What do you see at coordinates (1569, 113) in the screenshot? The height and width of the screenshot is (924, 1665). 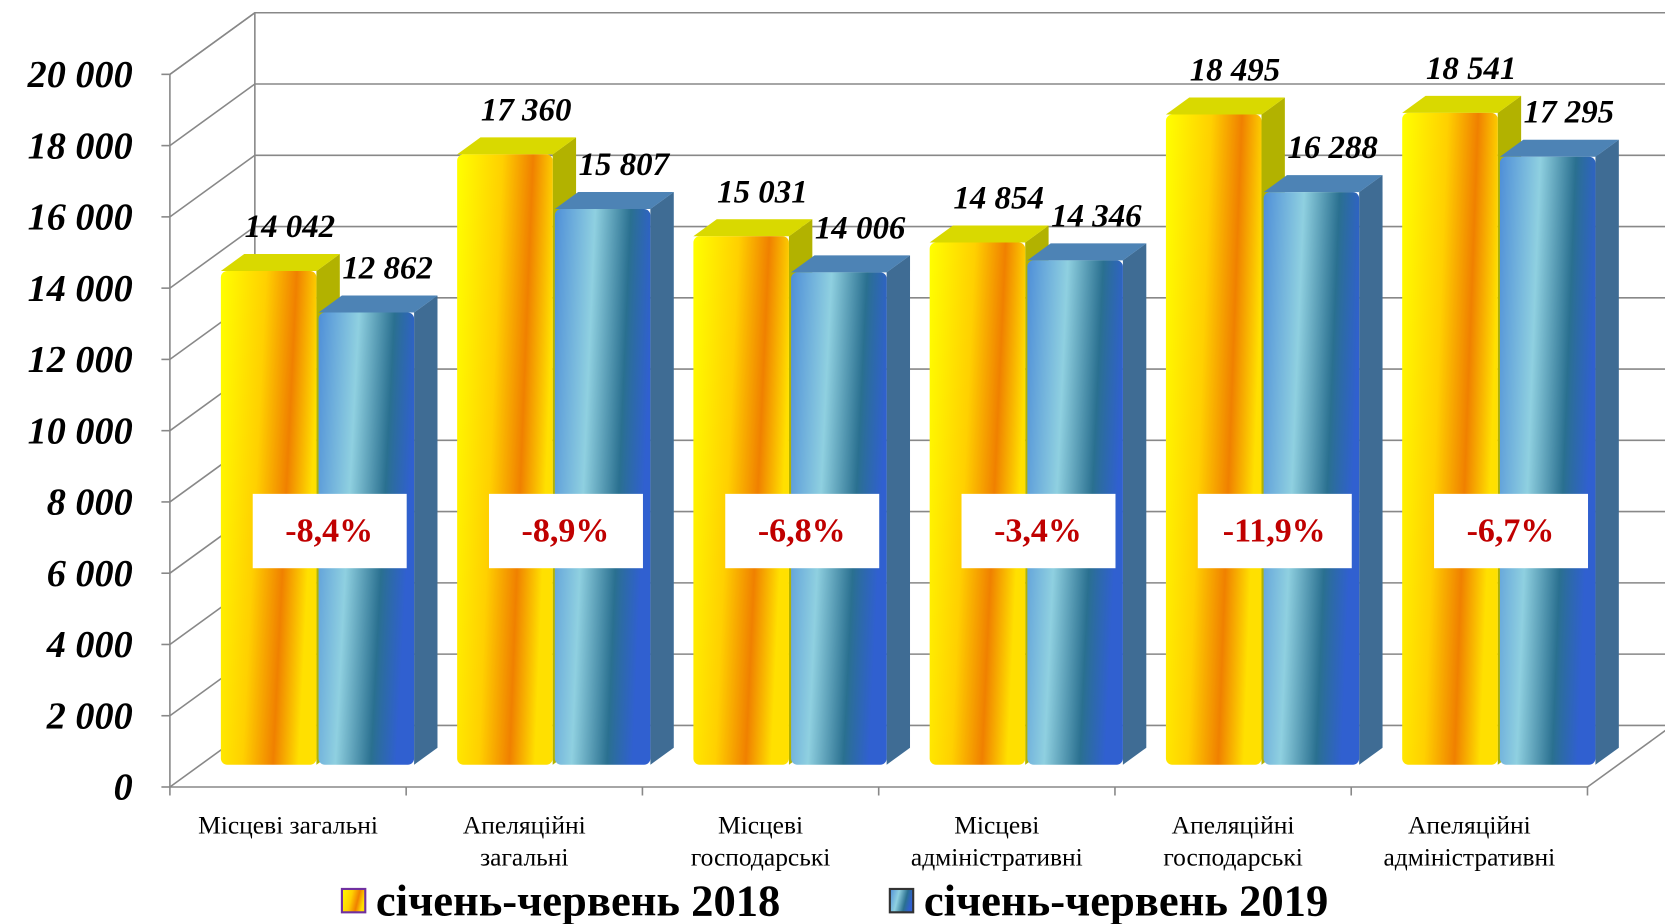 I see `value-label: 17 295` at bounding box center [1569, 113].